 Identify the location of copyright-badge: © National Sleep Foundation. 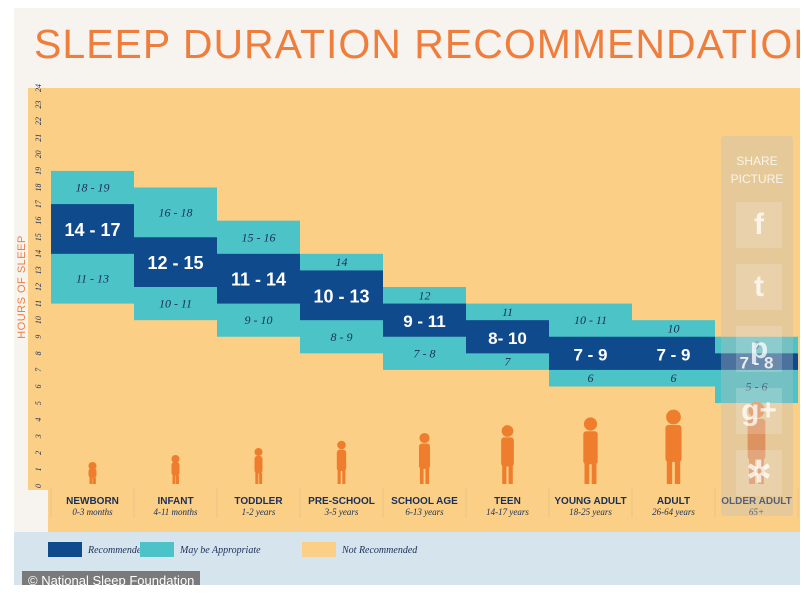
(111, 578).